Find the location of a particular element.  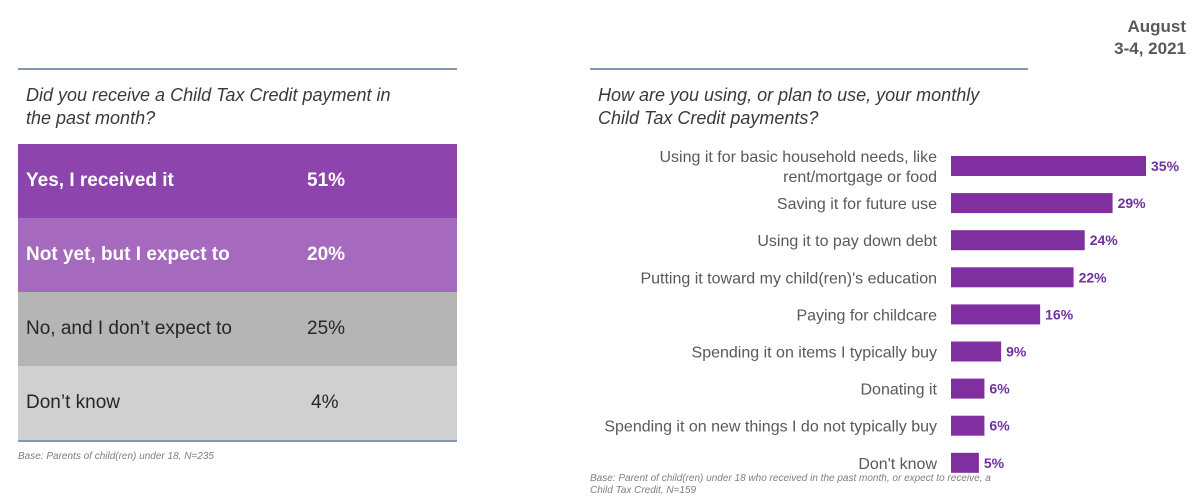

bar-category-label: Using it to pay down debt is located at coordinates (847, 241).